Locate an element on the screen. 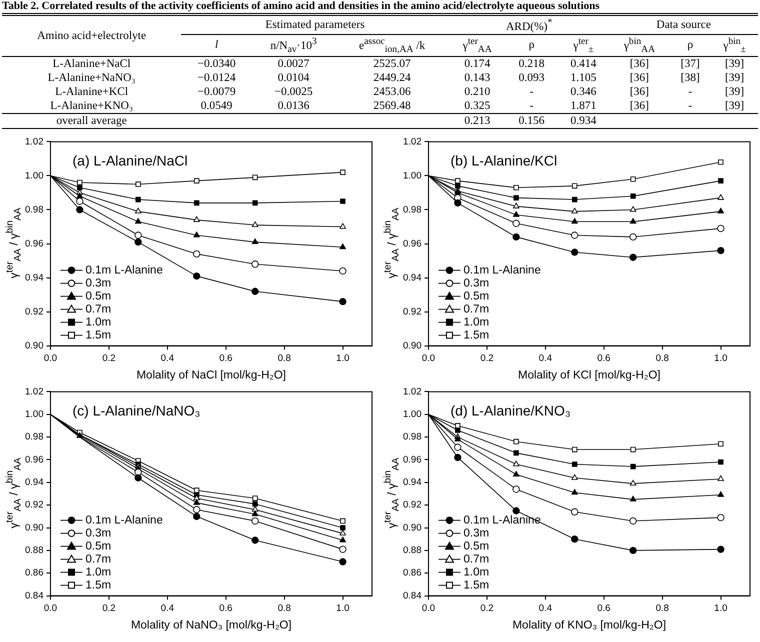 Image resolution: width=760 pixels, height=642 pixels. text: 0.156 is located at coordinates (532, 121).